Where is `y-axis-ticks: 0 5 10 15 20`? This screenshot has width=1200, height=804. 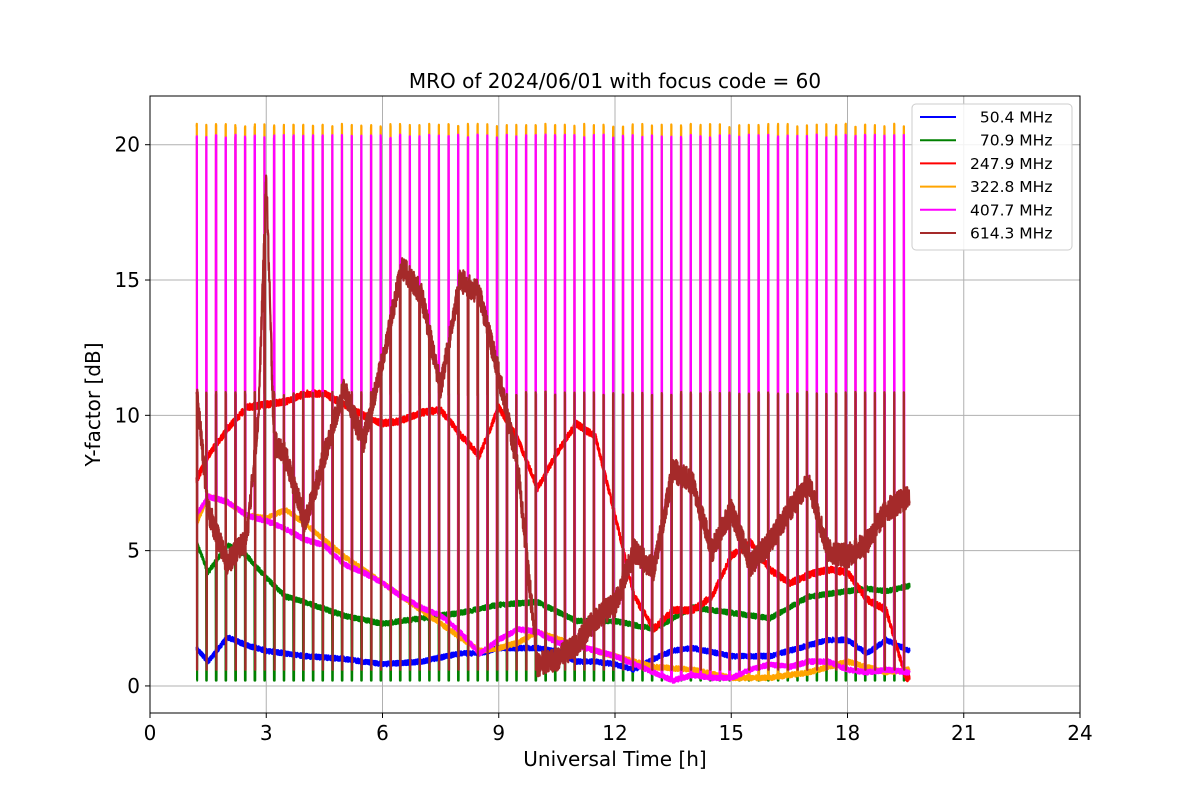
y-axis-ticks: 0 5 10 15 20 is located at coordinates (132, 415).